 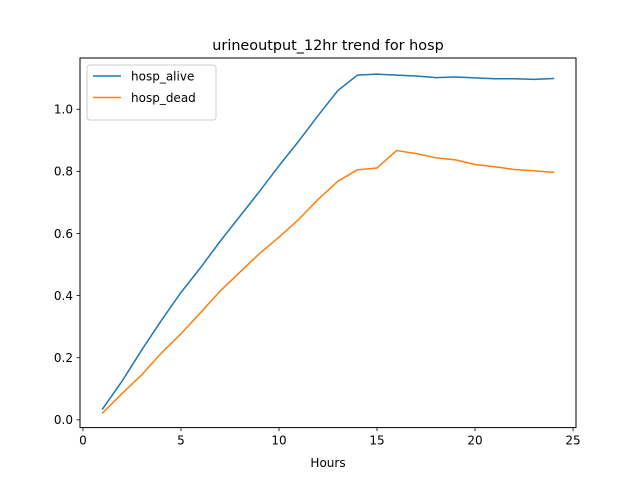 I want to click on y-tick-label: 0.4, so click(x=63, y=296).